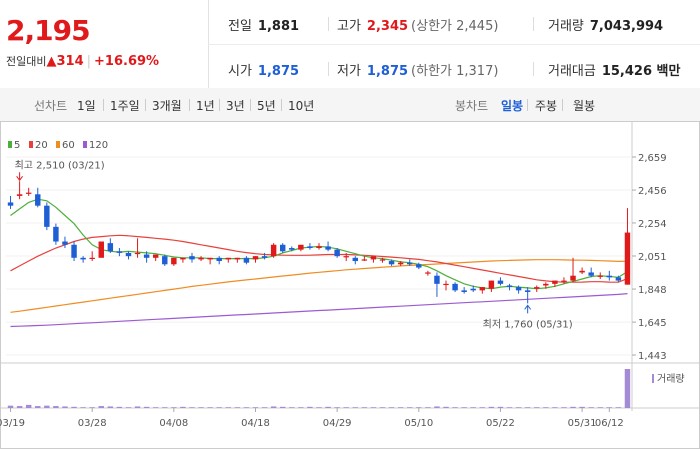 The width and height of the screenshot is (700, 450). What do you see at coordinates (454, 44) in the screenshot?
I see `header-row-divider` at bounding box center [454, 44].